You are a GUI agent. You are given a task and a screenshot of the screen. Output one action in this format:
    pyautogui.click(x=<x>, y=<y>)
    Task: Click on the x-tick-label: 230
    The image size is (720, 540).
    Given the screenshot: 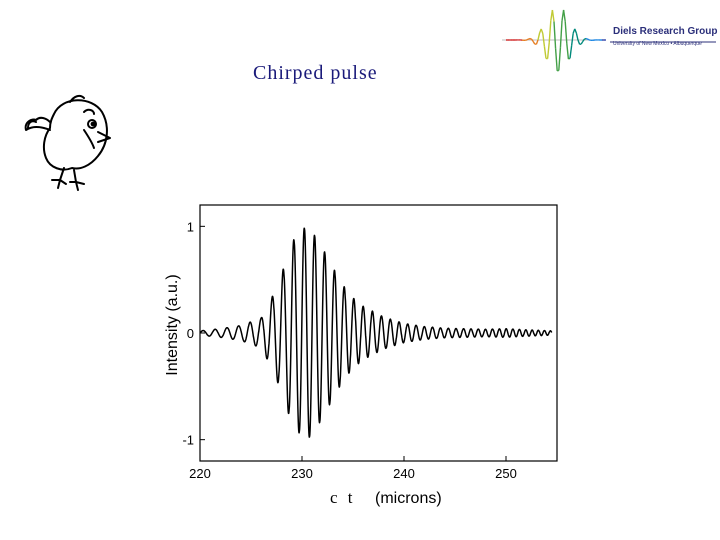 What is the action you would take?
    pyautogui.click(x=302, y=473)
    